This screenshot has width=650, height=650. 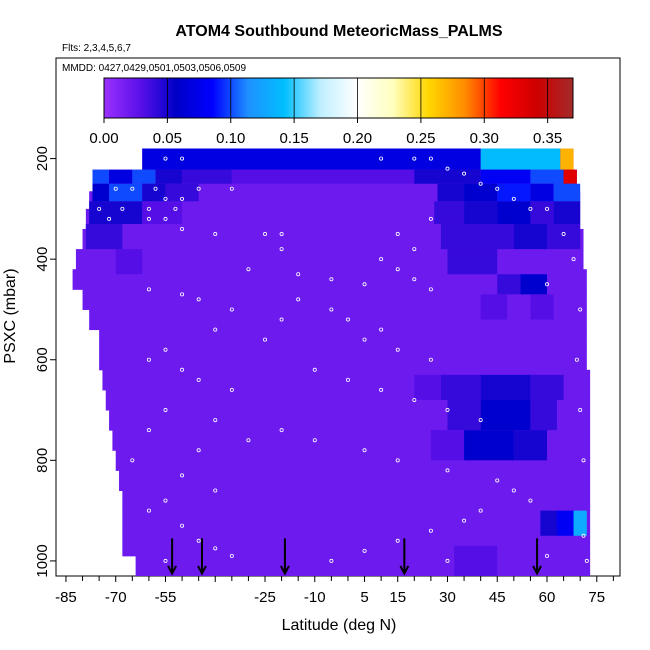 I want to click on x-tick-label: 5, so click(x=364, y=597).